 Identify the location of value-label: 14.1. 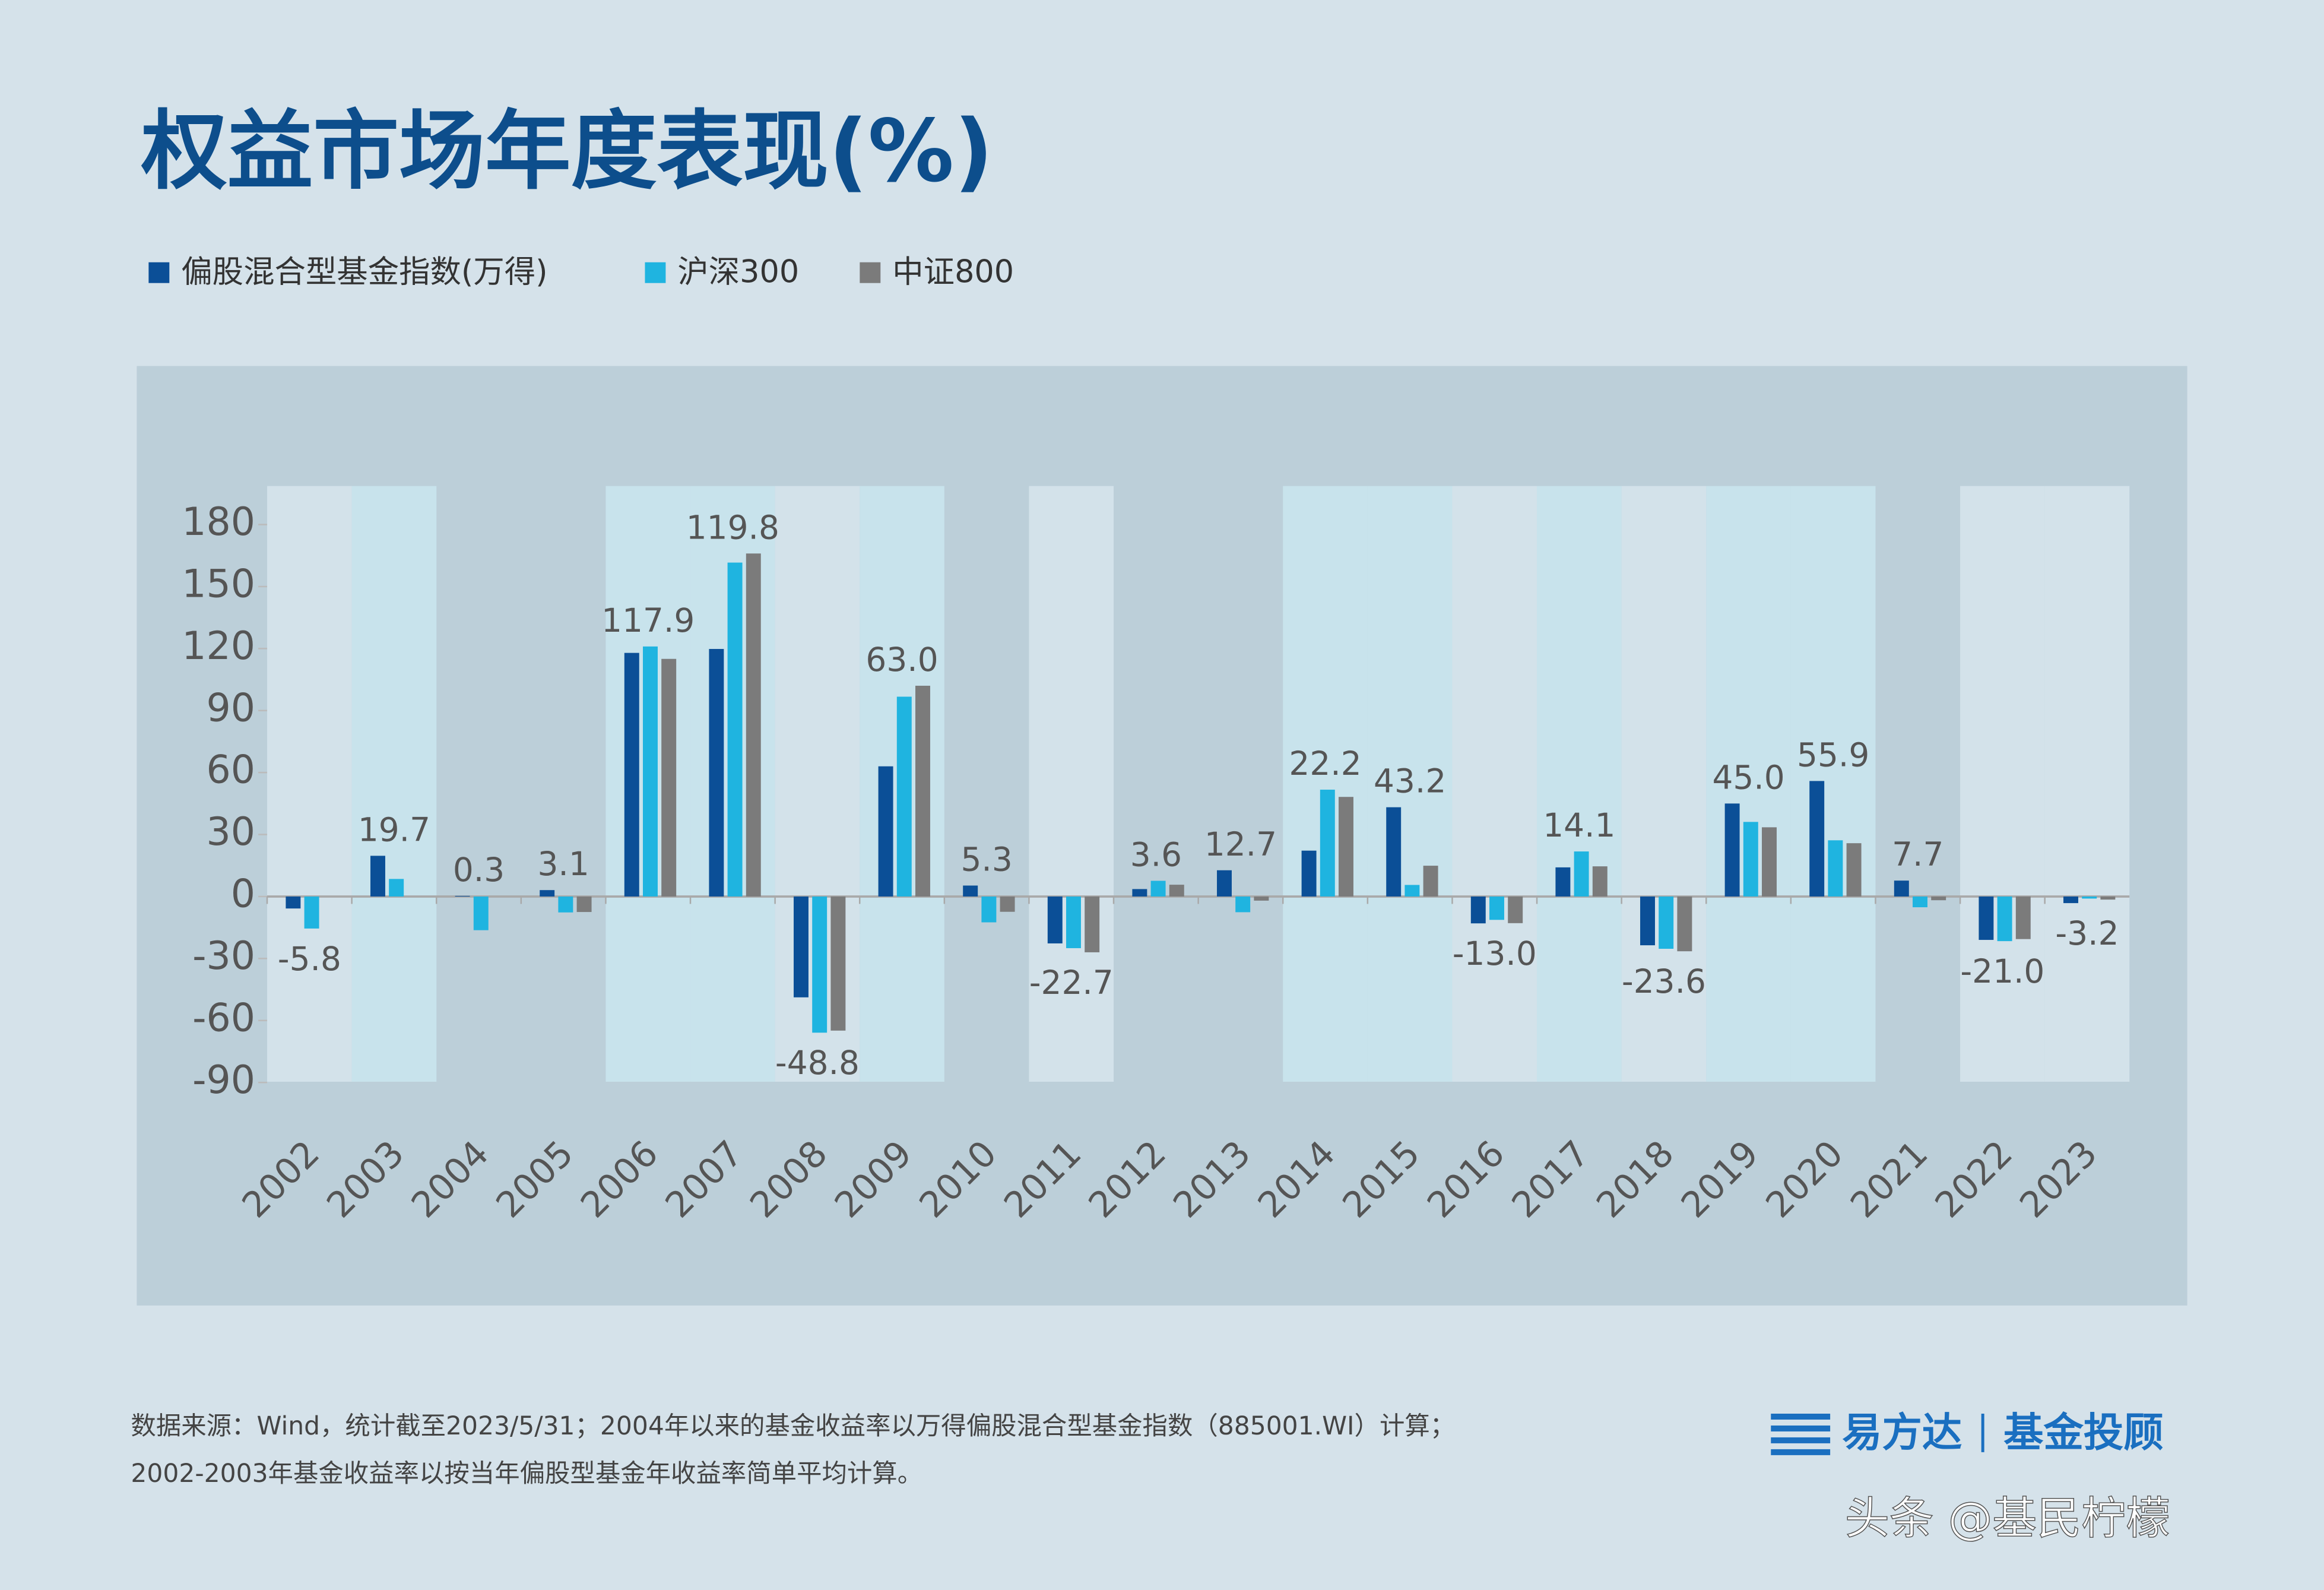
(1579, 825).